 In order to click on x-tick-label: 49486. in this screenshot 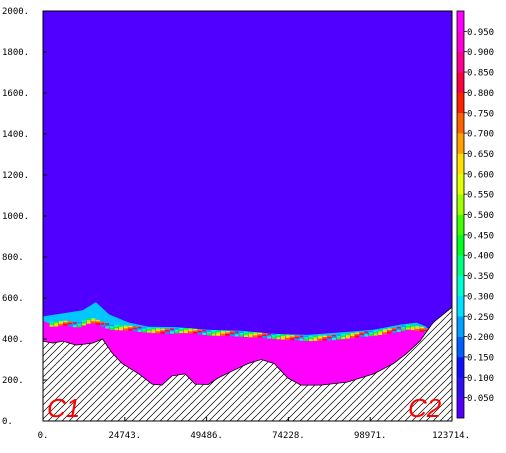, I will do `click(206, 436)`.